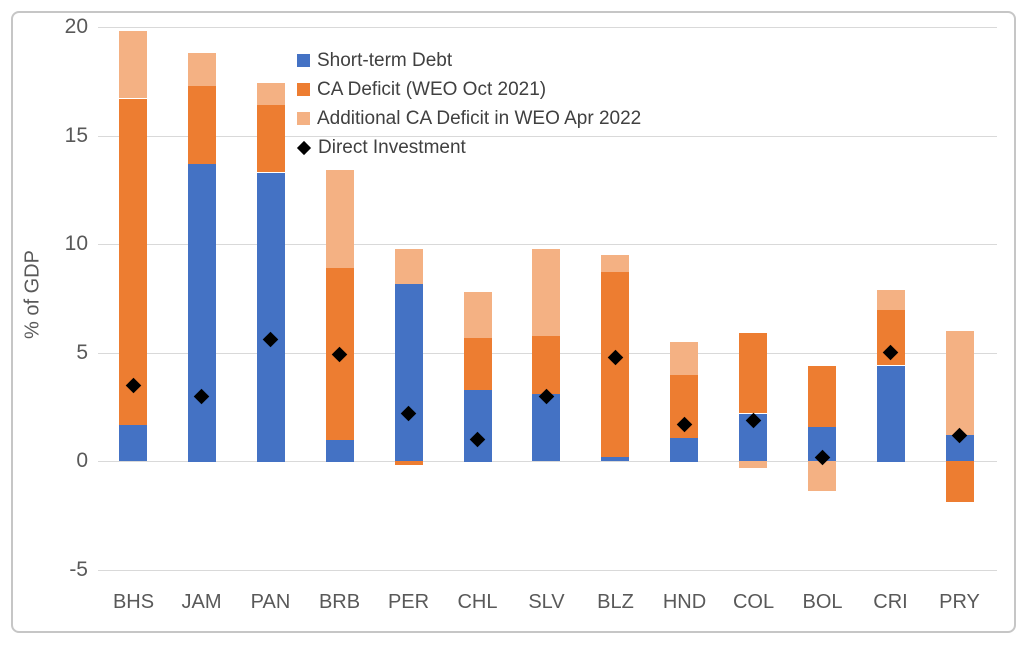 This screenshot has width=1024, height=650. I want to click on bar-segment-chl-ca-deficit-weo-oct-2021, so click(478, 364).